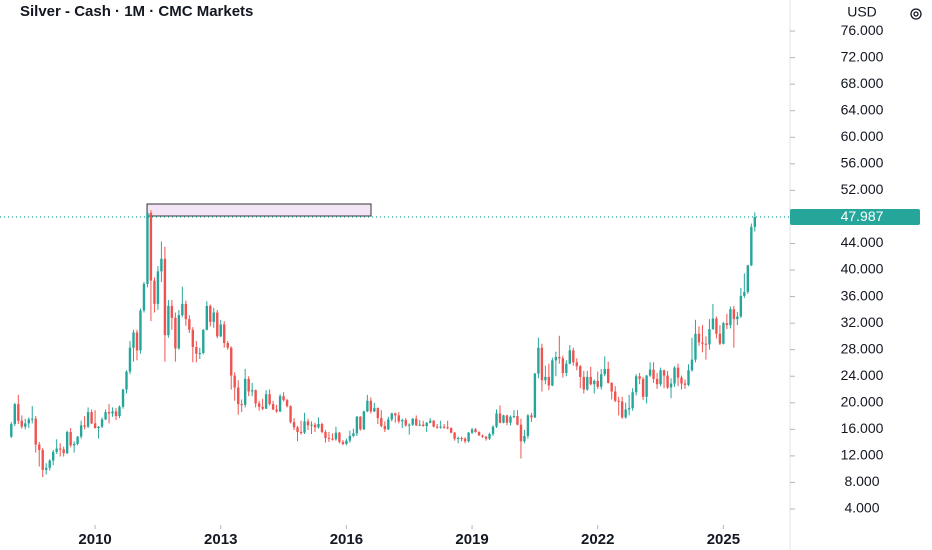 Image resolution: width=932 pixels, height=550 pixels. Describe the element at coordinates (94, 539) in the screenshot. I see `x-tick-label: 2010` at that location.